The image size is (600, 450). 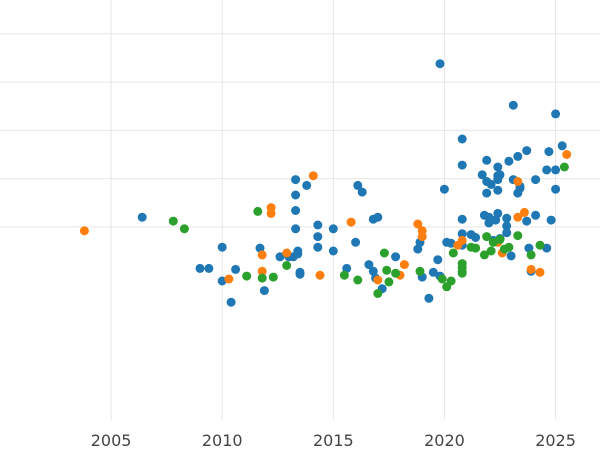 I want to click on x-tick-label-3: 2020, so click(x=444, y=440).